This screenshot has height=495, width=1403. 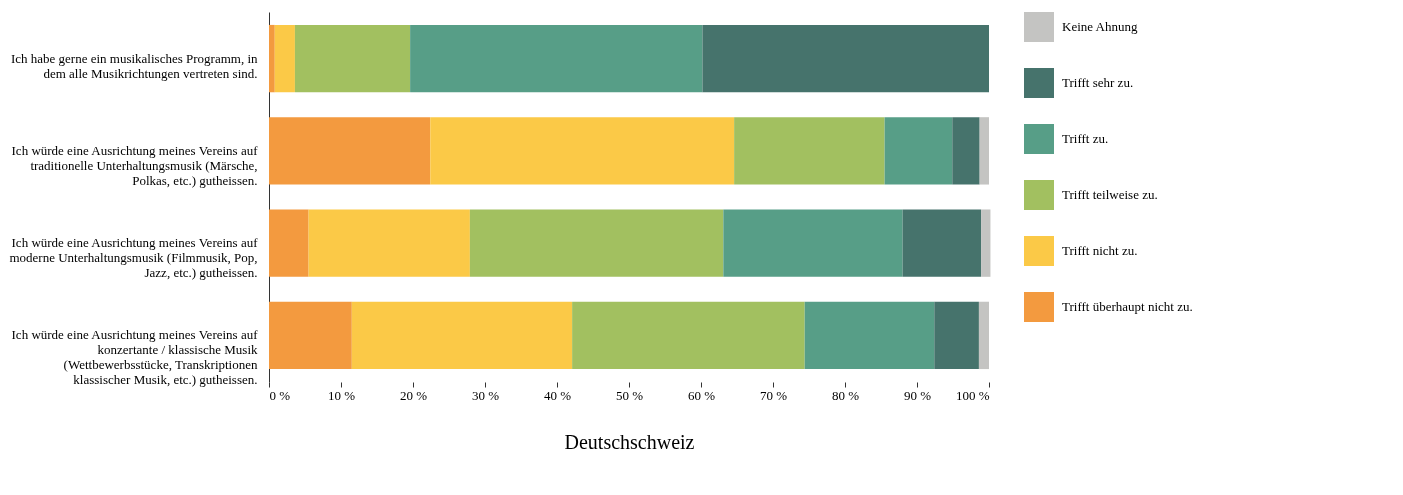 I want to click on legend-label: Trifft überhaupt nicht zu., so click(x=1127, y=306).